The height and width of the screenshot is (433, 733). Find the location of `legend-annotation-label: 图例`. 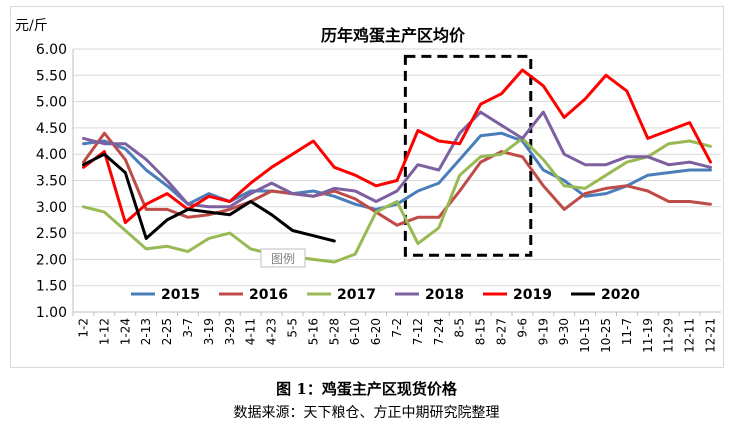

legend-annotation-label: 图例 is located at coordinates (283, 259).